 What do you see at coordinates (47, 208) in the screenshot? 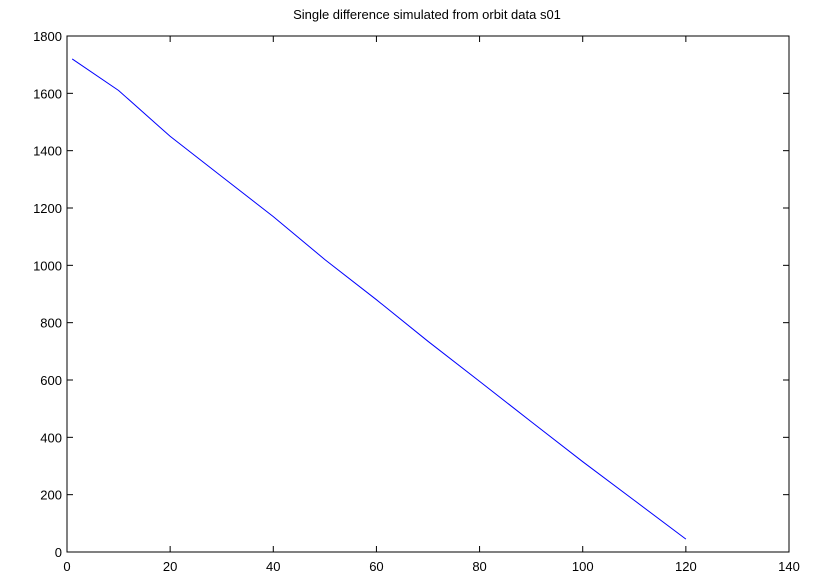
I see `y-tick-label: 1200` at bounding box center [47, 208].